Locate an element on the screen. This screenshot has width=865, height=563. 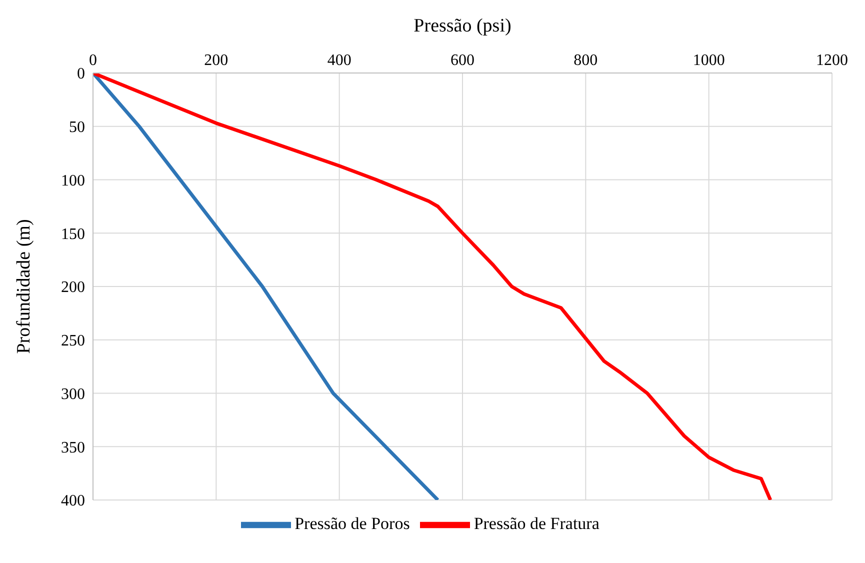
y-tick-label: 200 is located at coordinates (73, 287).